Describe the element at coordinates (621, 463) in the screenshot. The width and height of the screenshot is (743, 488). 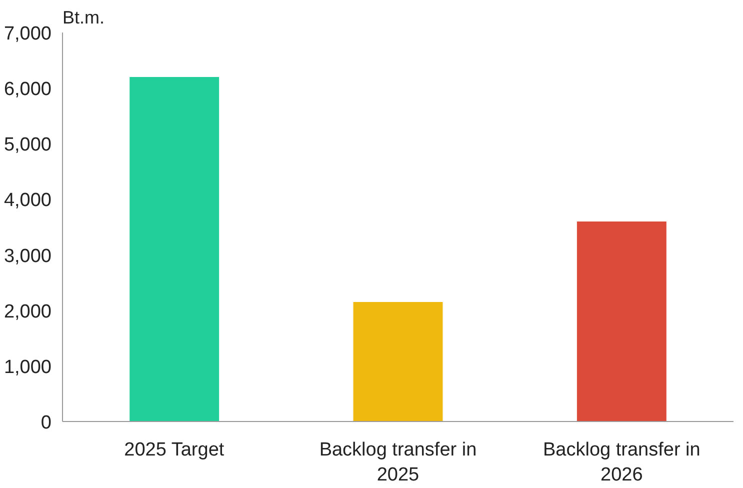
I see `x-tick-label: Backlog transfer in 2026` at that location.